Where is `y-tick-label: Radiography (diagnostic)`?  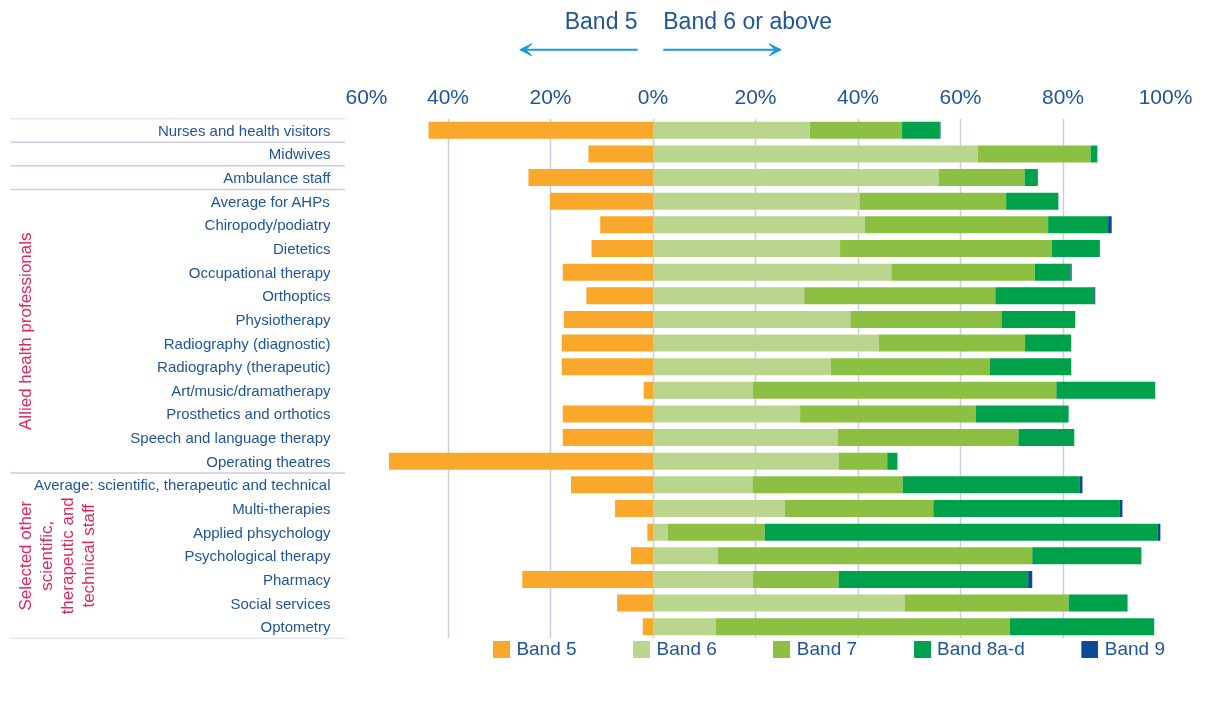
y-tick-label: Radiography (diagnostic) is located at coordinates (247, 343).